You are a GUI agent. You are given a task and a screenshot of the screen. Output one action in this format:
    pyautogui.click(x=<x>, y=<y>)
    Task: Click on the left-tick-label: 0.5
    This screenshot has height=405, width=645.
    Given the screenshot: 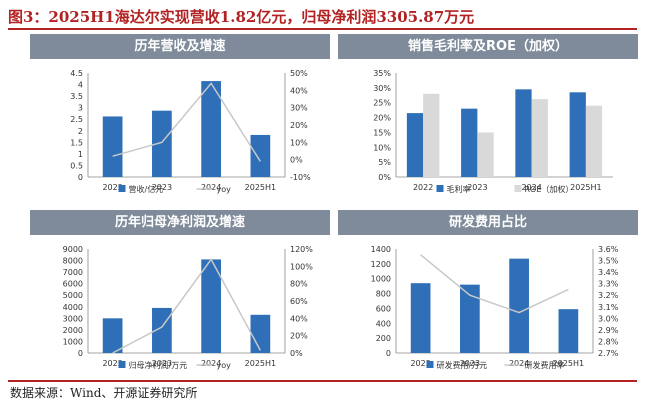 What is the action you would take?
    pyautogui.click(x=76, y=165)
    